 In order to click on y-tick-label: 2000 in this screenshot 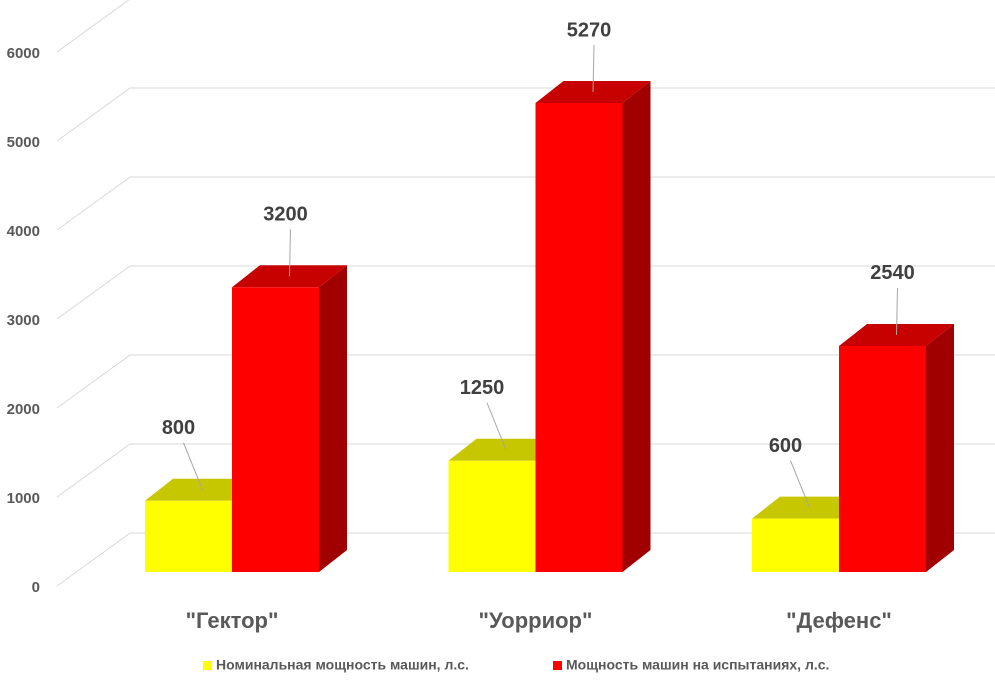, I will do `click(23, 409)`.